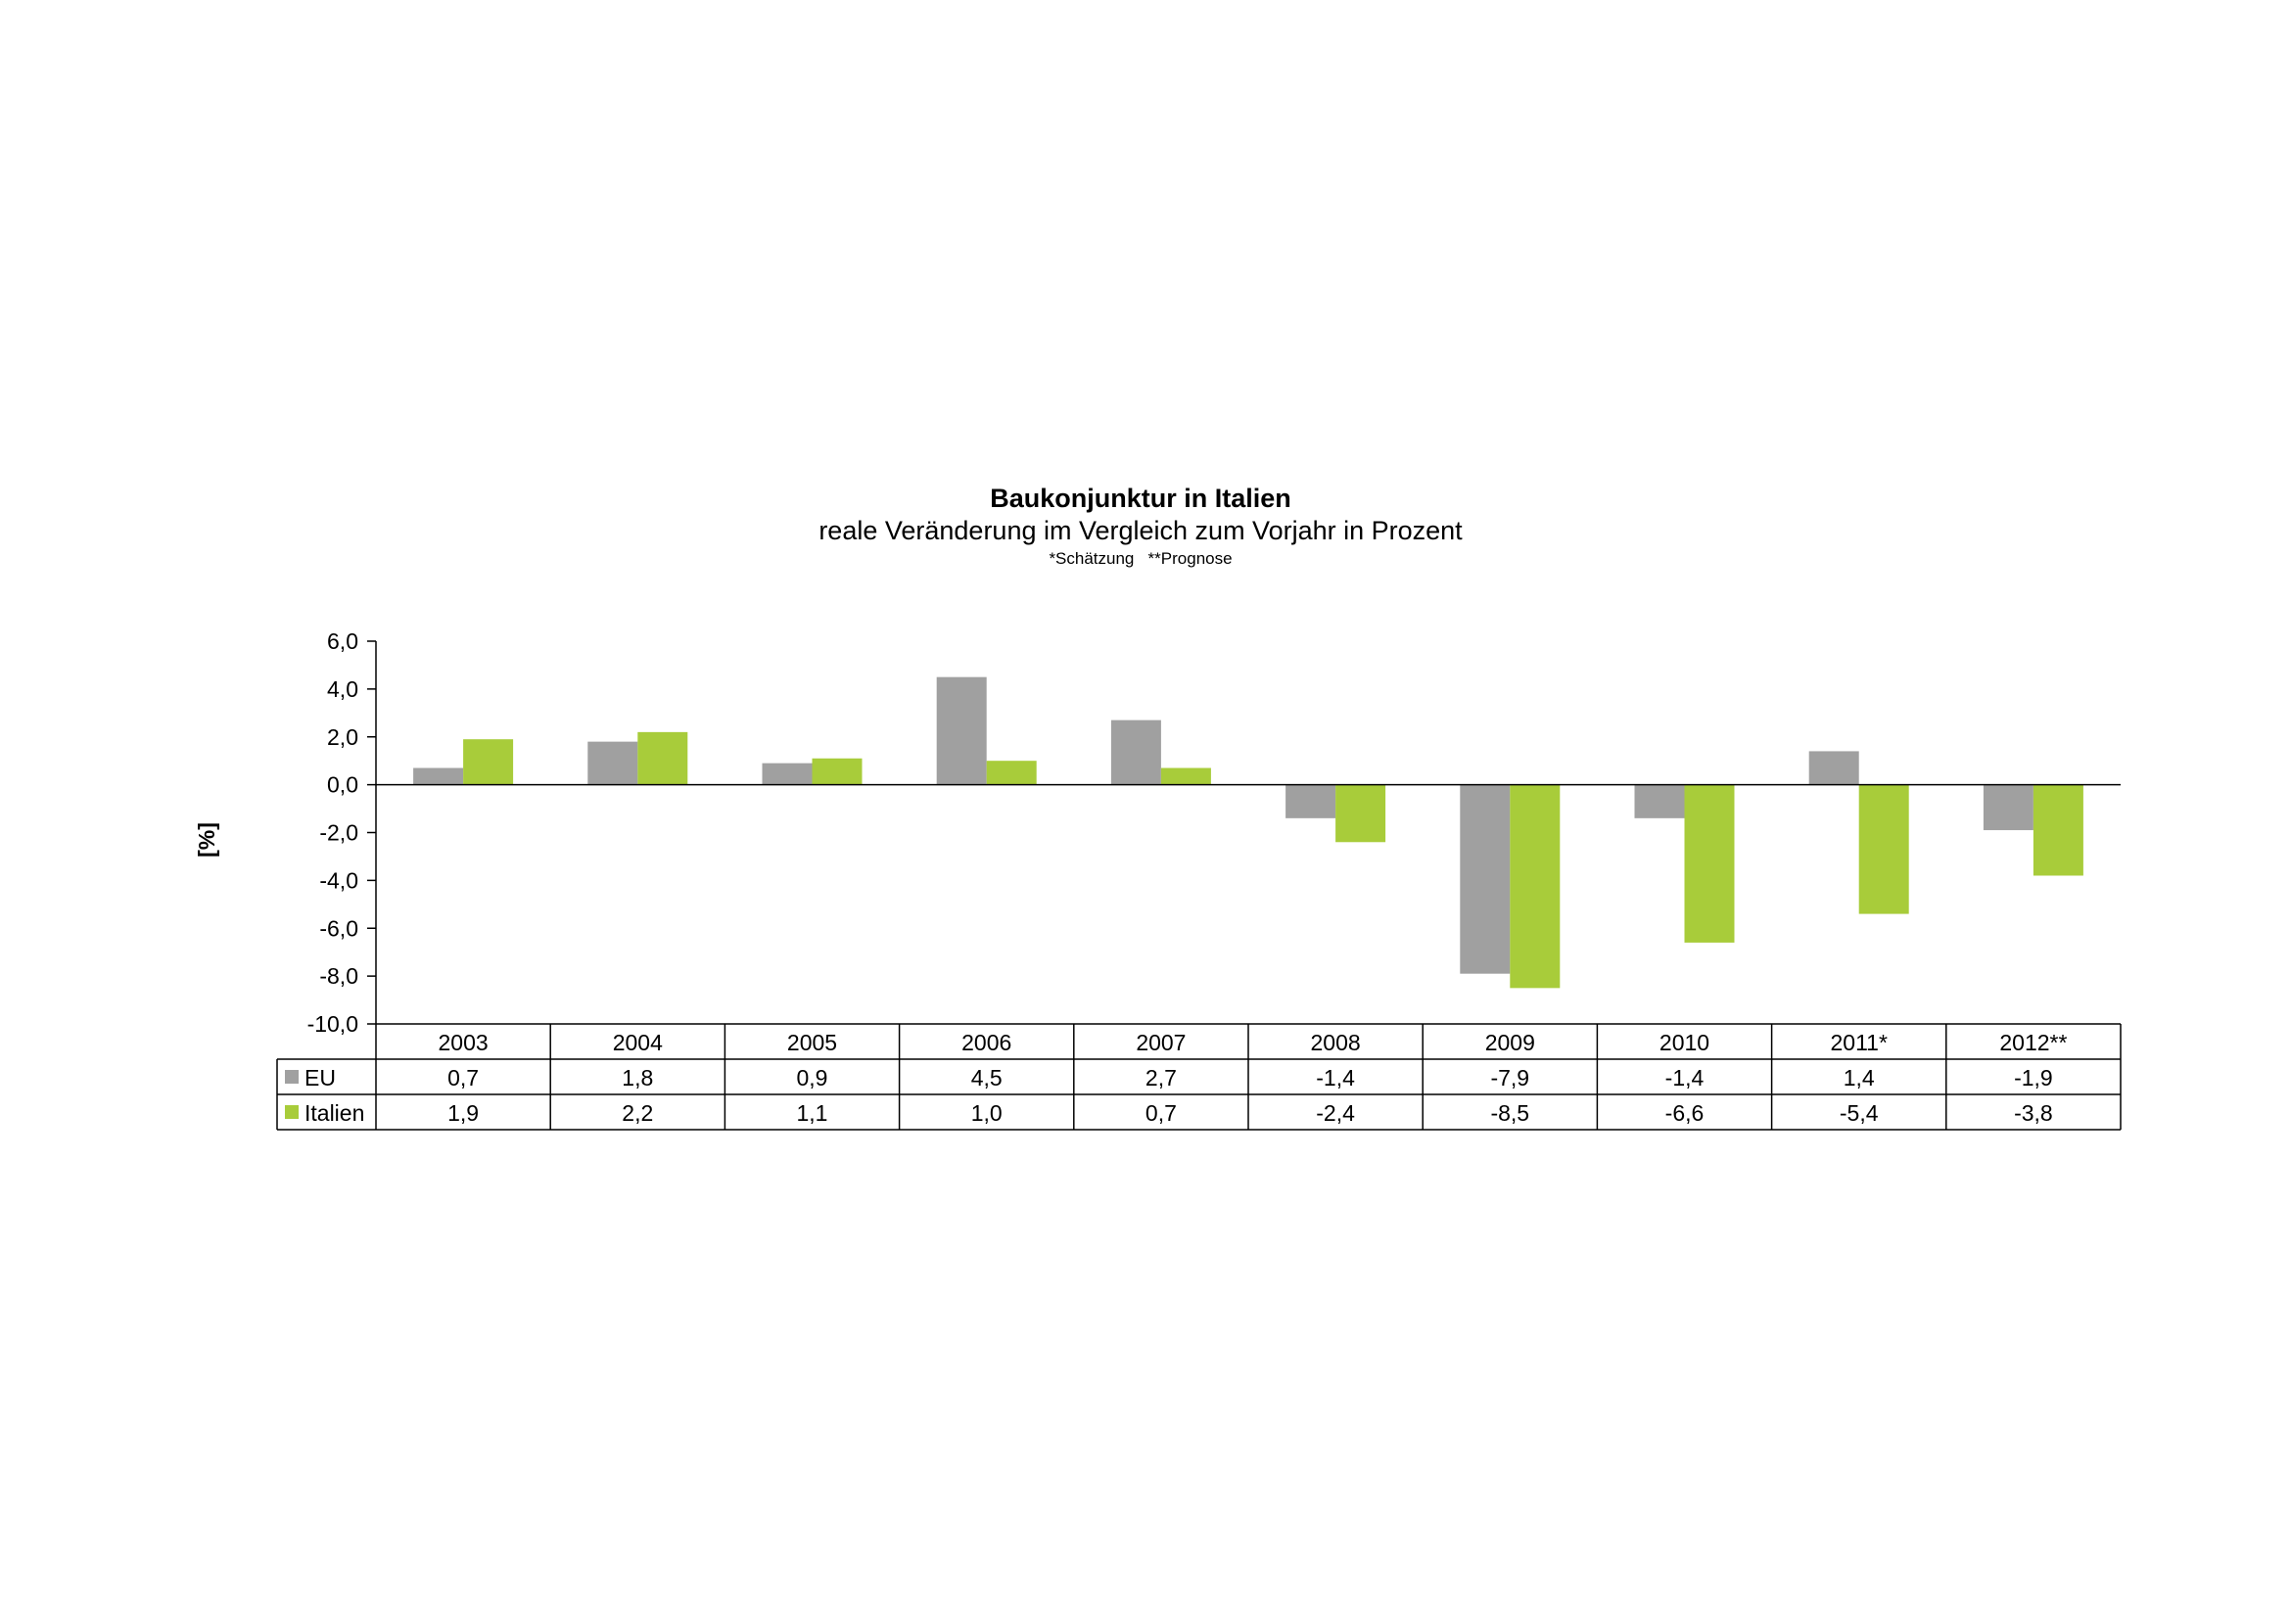 The width and height of the screenshot is (2290, 1624). I want to click on data-label-eu: 0,9, so click(812, 1077).